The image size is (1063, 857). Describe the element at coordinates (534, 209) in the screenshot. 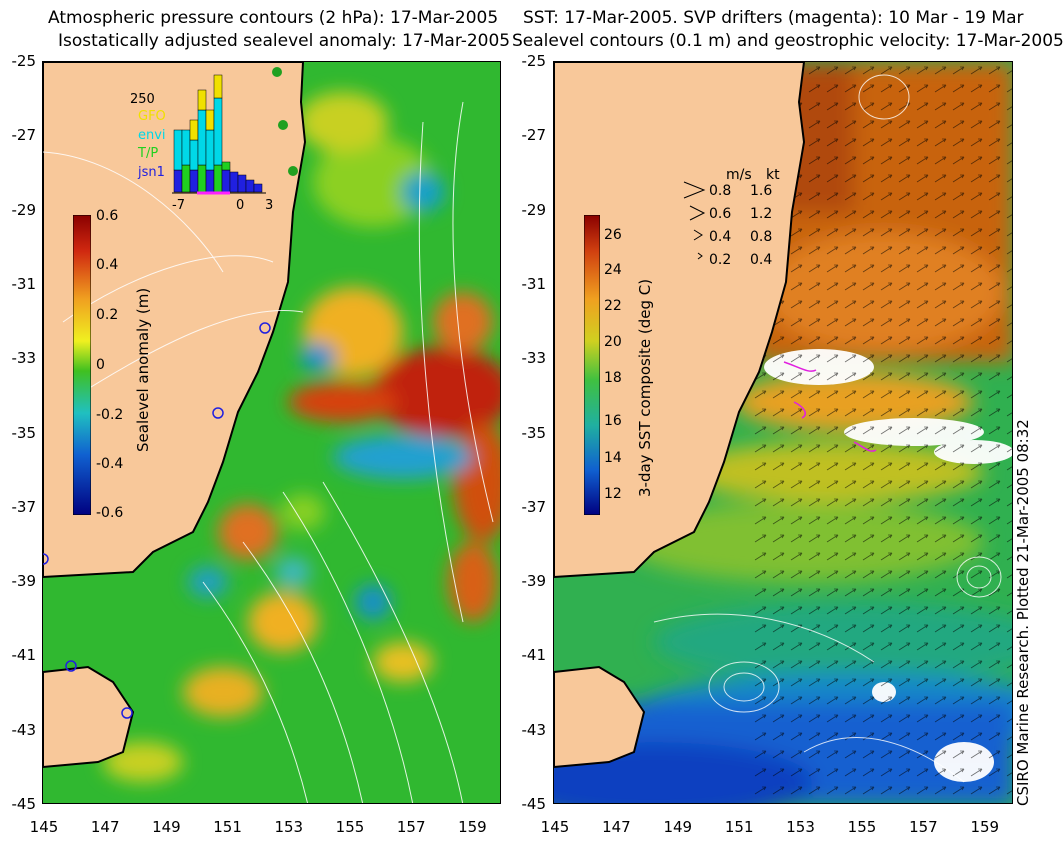

I see `right-ytick: -29` at that location.